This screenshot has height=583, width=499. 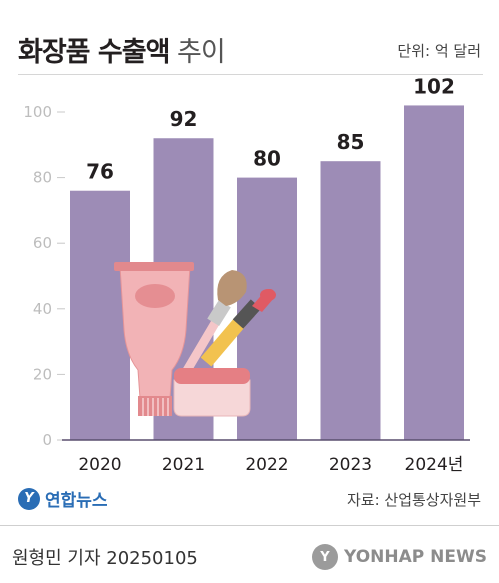 I want to click on y-tick-label: 60, so click(x=42, y=243).